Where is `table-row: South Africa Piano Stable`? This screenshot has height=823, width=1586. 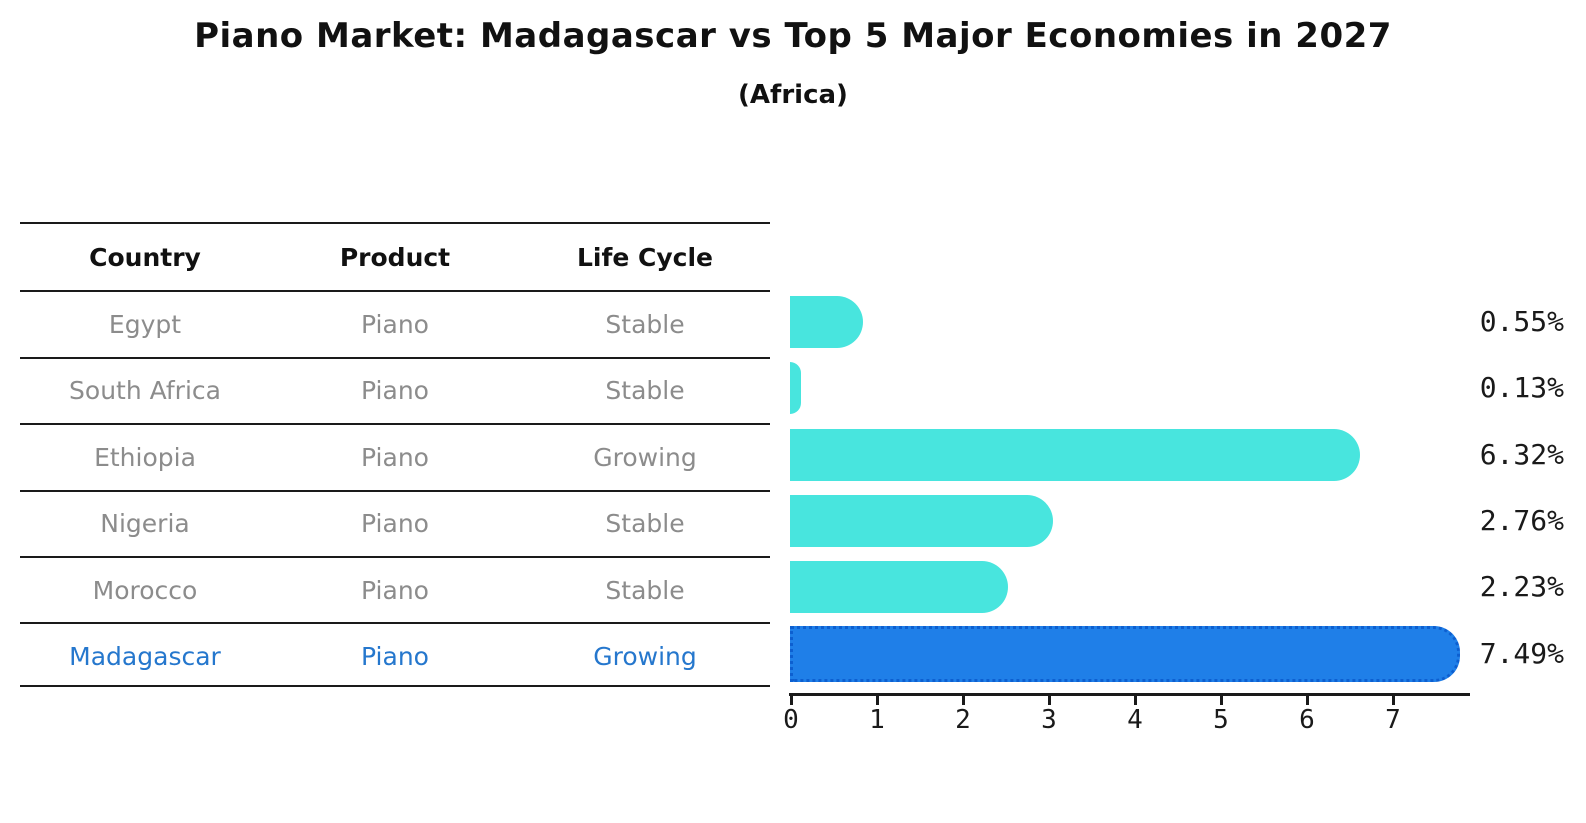
table-row: South Africa Piano Stable is located at coordinates (395, 389).